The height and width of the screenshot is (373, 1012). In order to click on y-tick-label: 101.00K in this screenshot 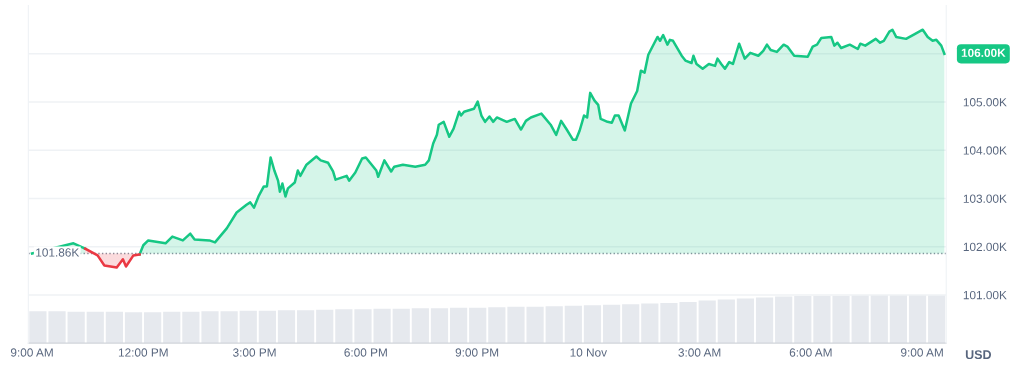, I will do `click(985, 295)`.